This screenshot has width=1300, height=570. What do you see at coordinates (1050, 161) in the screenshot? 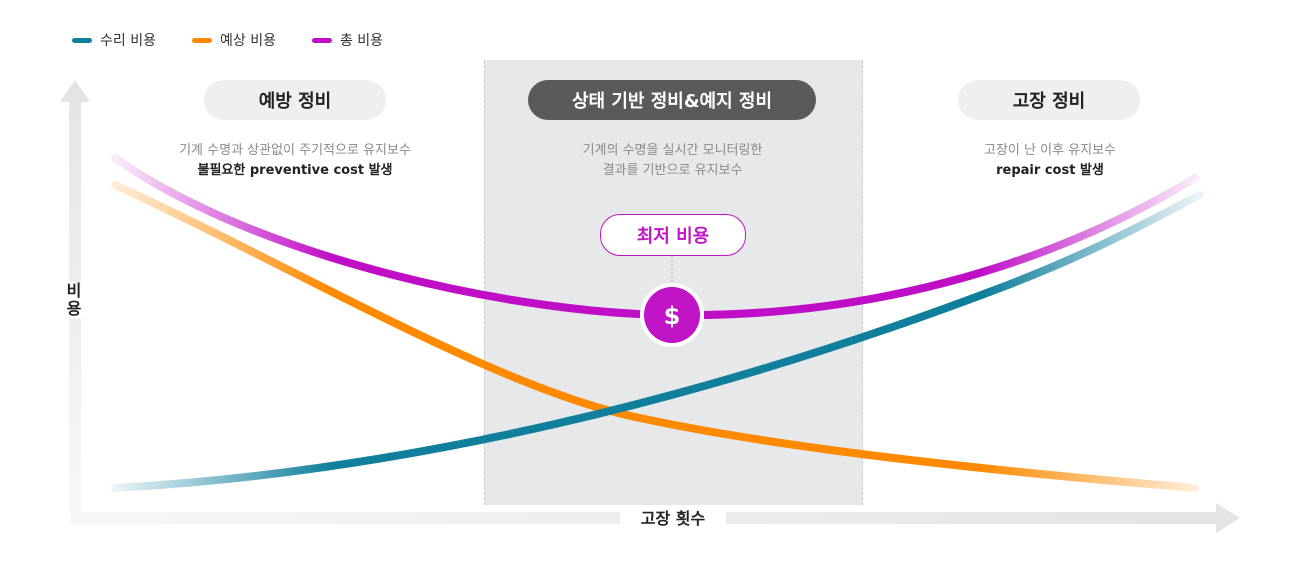
I see `breakdown-description: 고장이 난 이후 유지보수 repair cost 발생` at bounding box center [1050, 161].